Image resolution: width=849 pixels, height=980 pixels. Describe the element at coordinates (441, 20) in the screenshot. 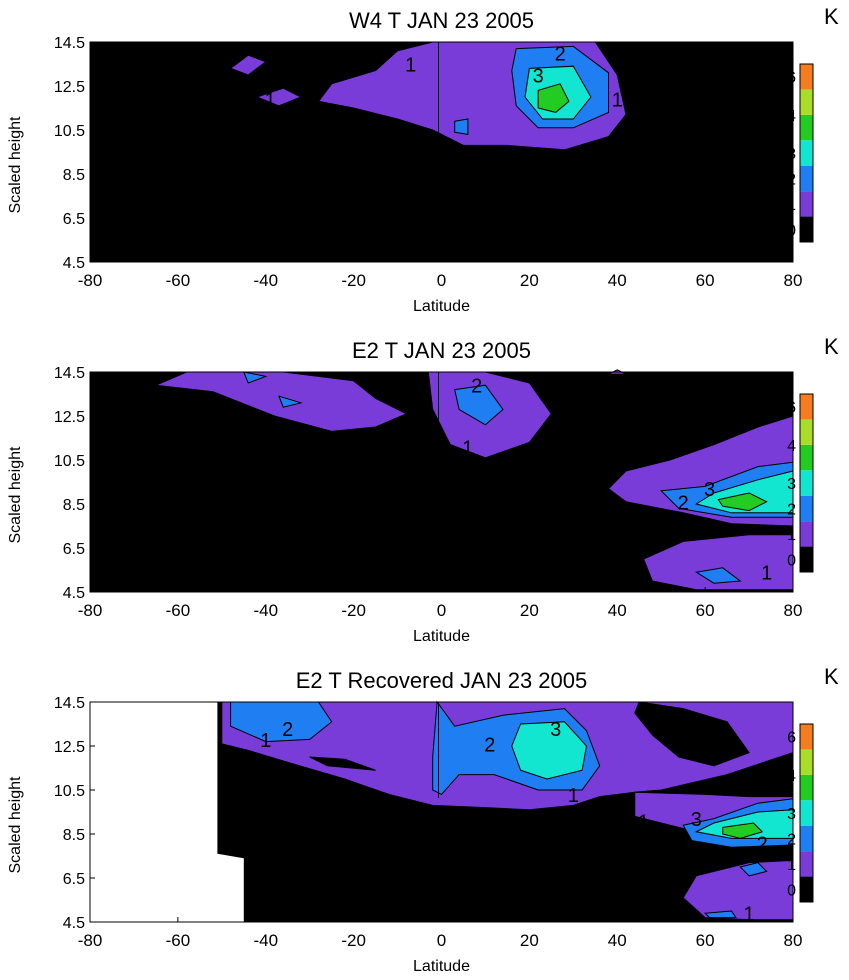

I see `chart-title: W4 T JAN 23 2005` at that location.